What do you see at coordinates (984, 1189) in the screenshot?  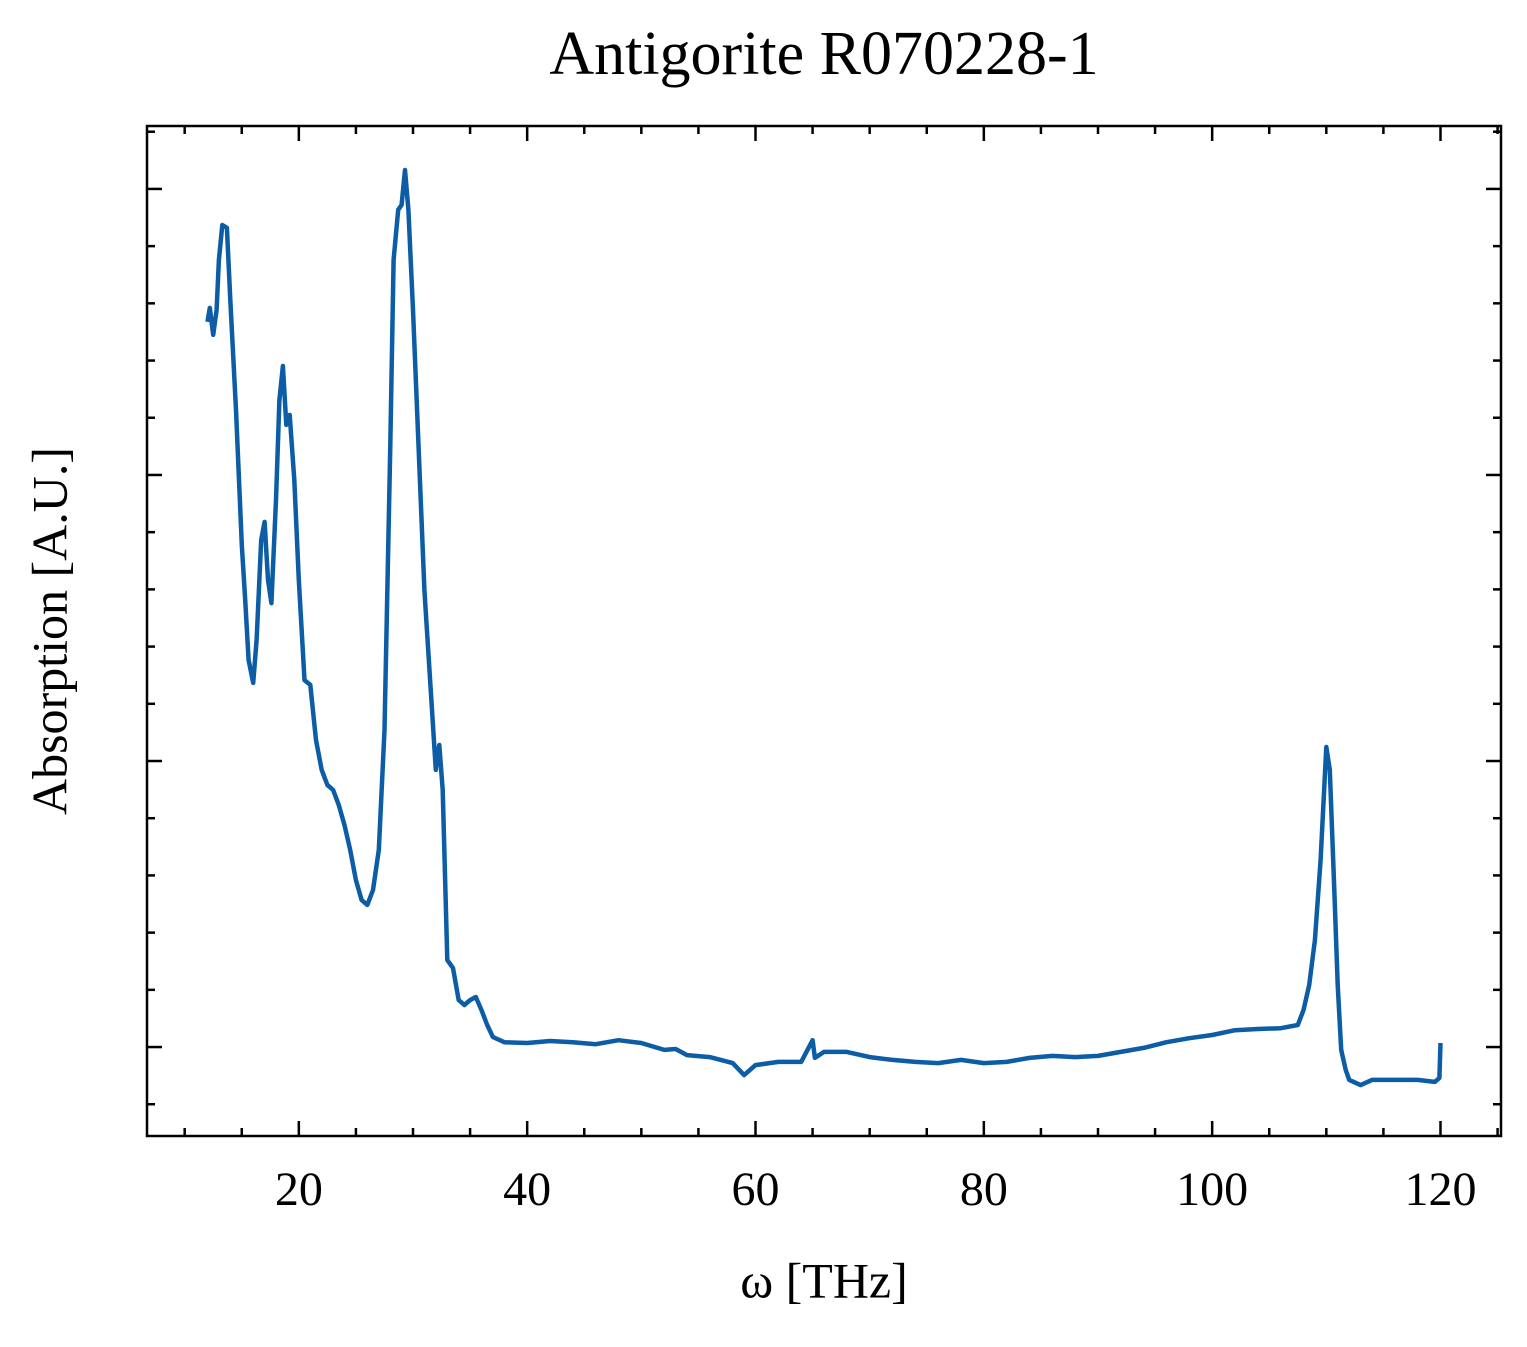 I see `x-tick-label: 80` at bounding box center [984, 1189].